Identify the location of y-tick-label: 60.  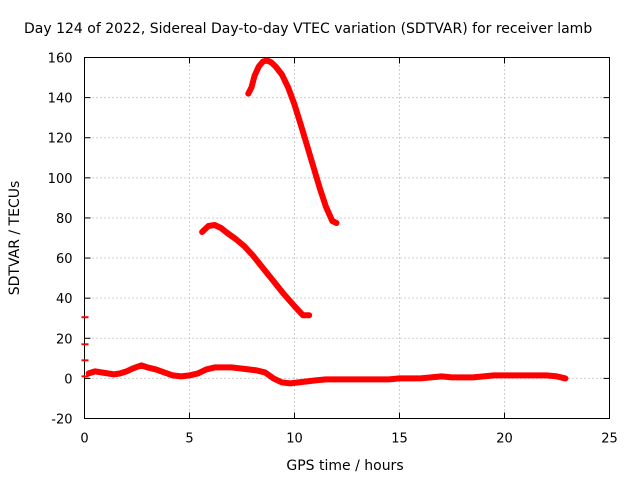
(64, 259).